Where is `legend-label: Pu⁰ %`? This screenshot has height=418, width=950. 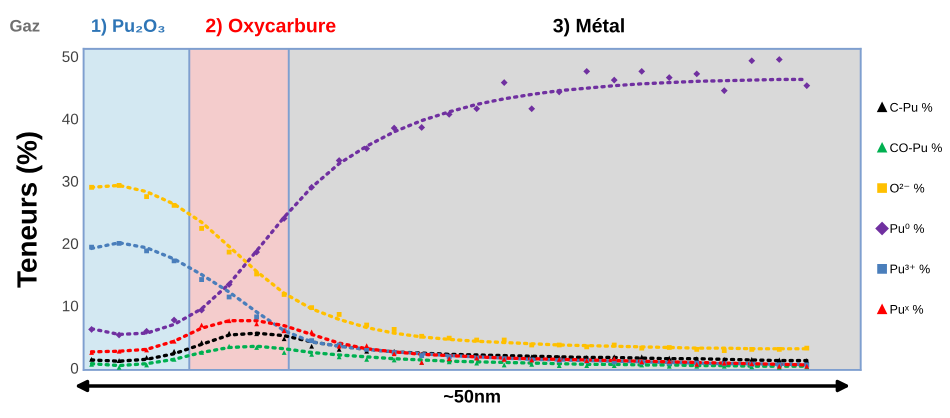 legend-label: Pu⁰ % is located at coordinates (907, 228).